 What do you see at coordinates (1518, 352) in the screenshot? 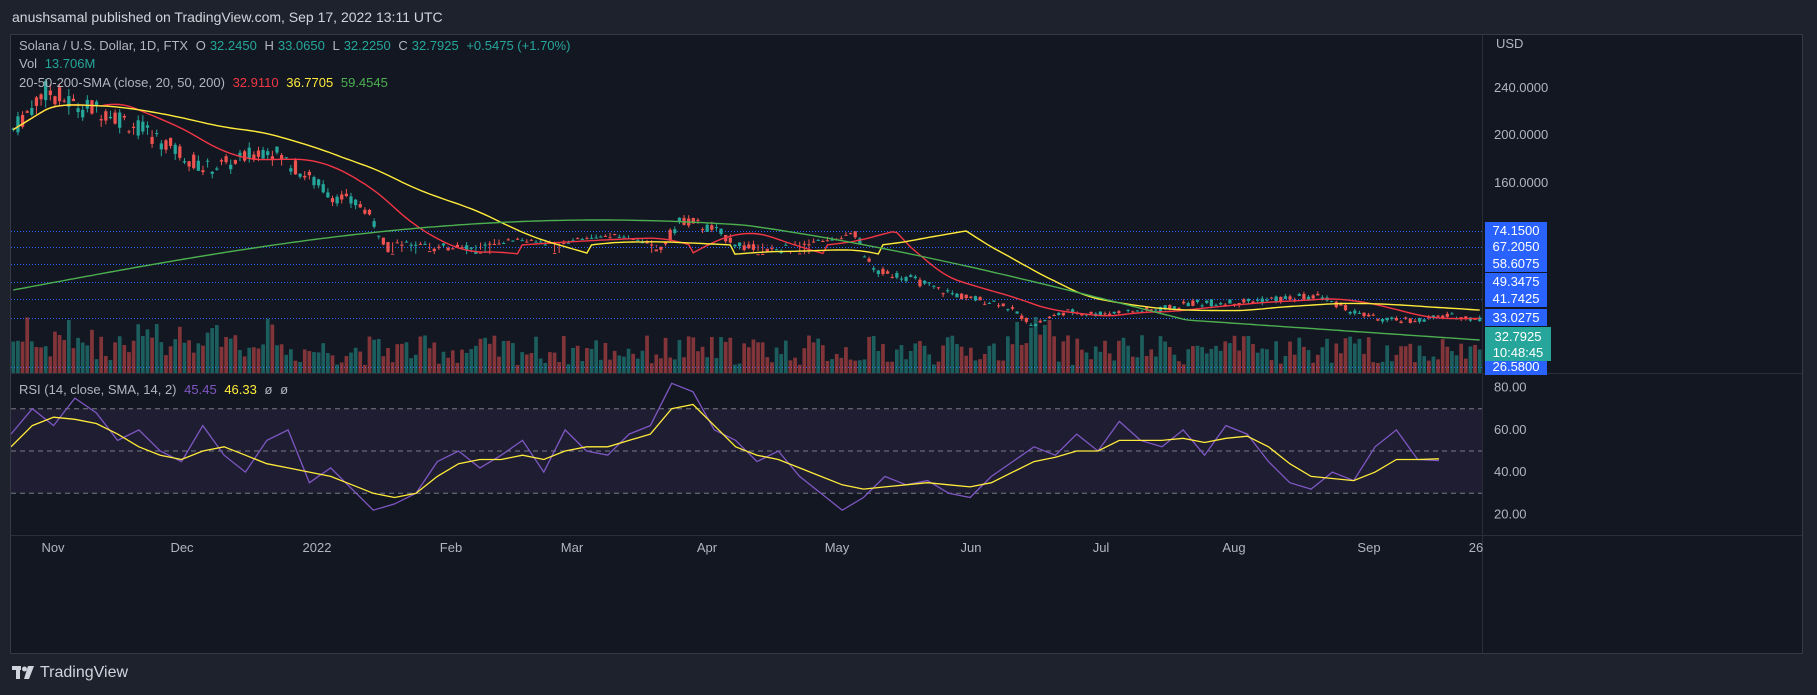
I see `countdown-label: 10:48:45` at bounding box center [1518, 352].